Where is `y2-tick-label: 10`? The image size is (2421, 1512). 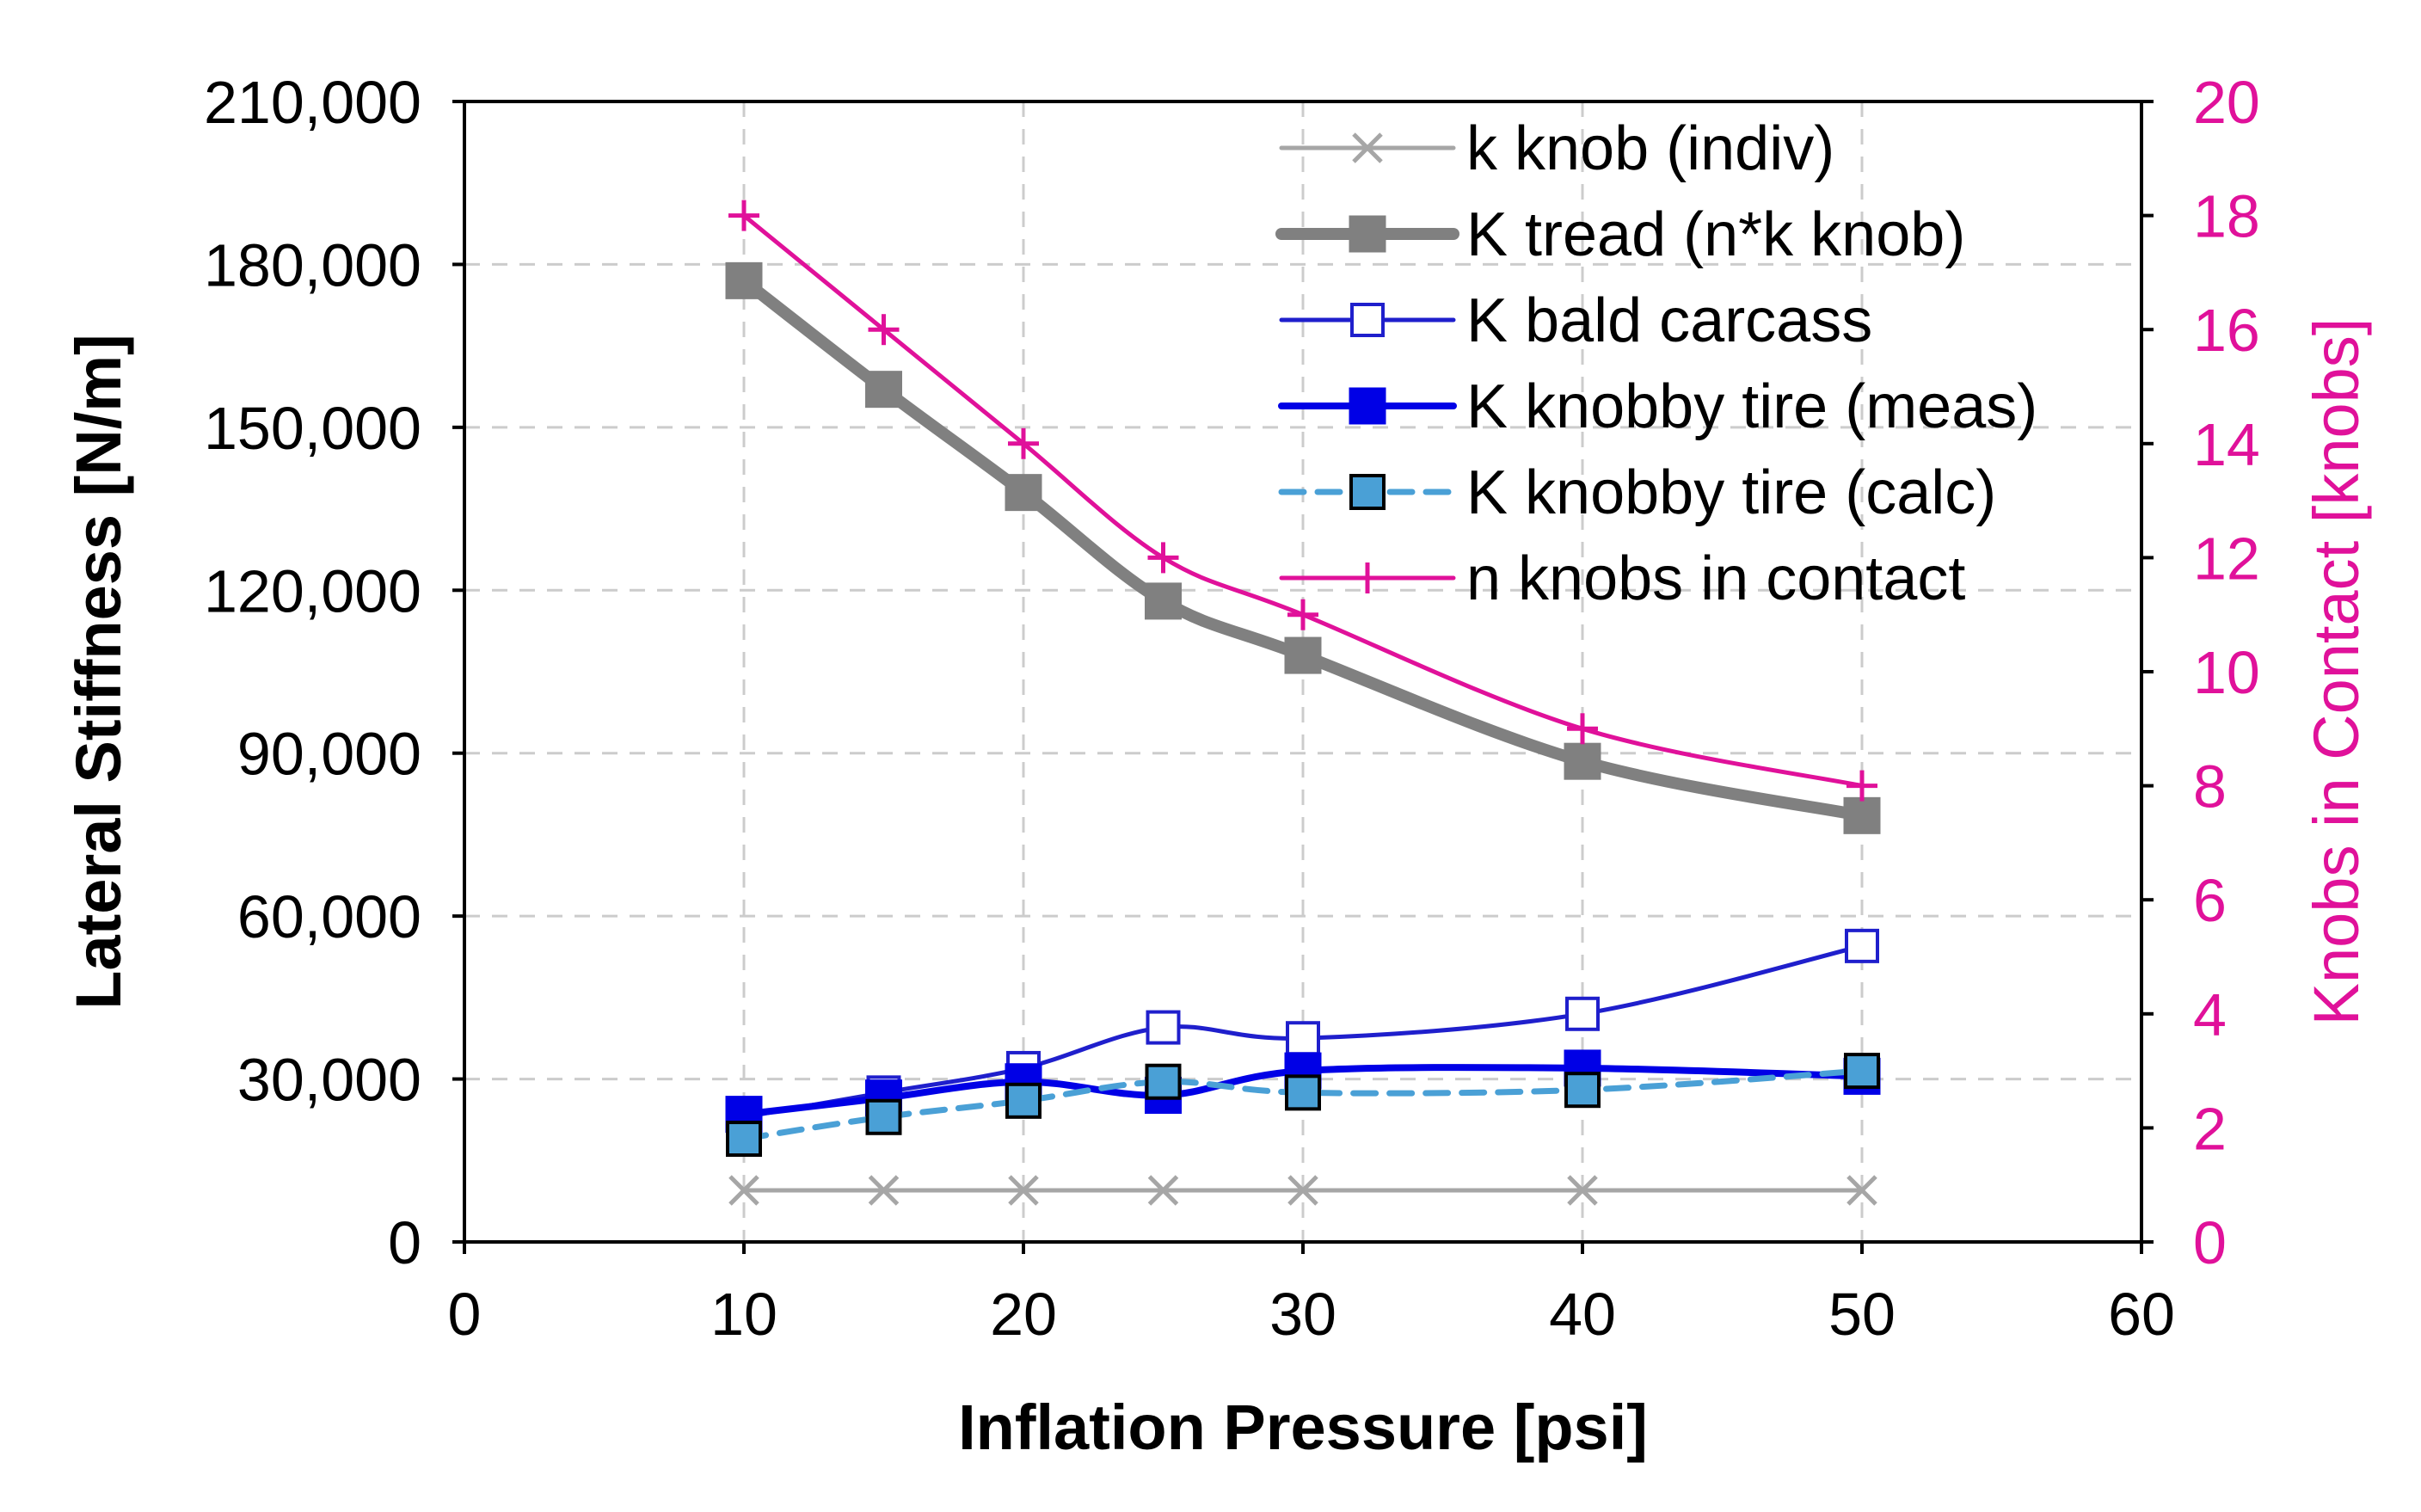 y2-tick-label: 10 is located at coordinates (2226, 673).